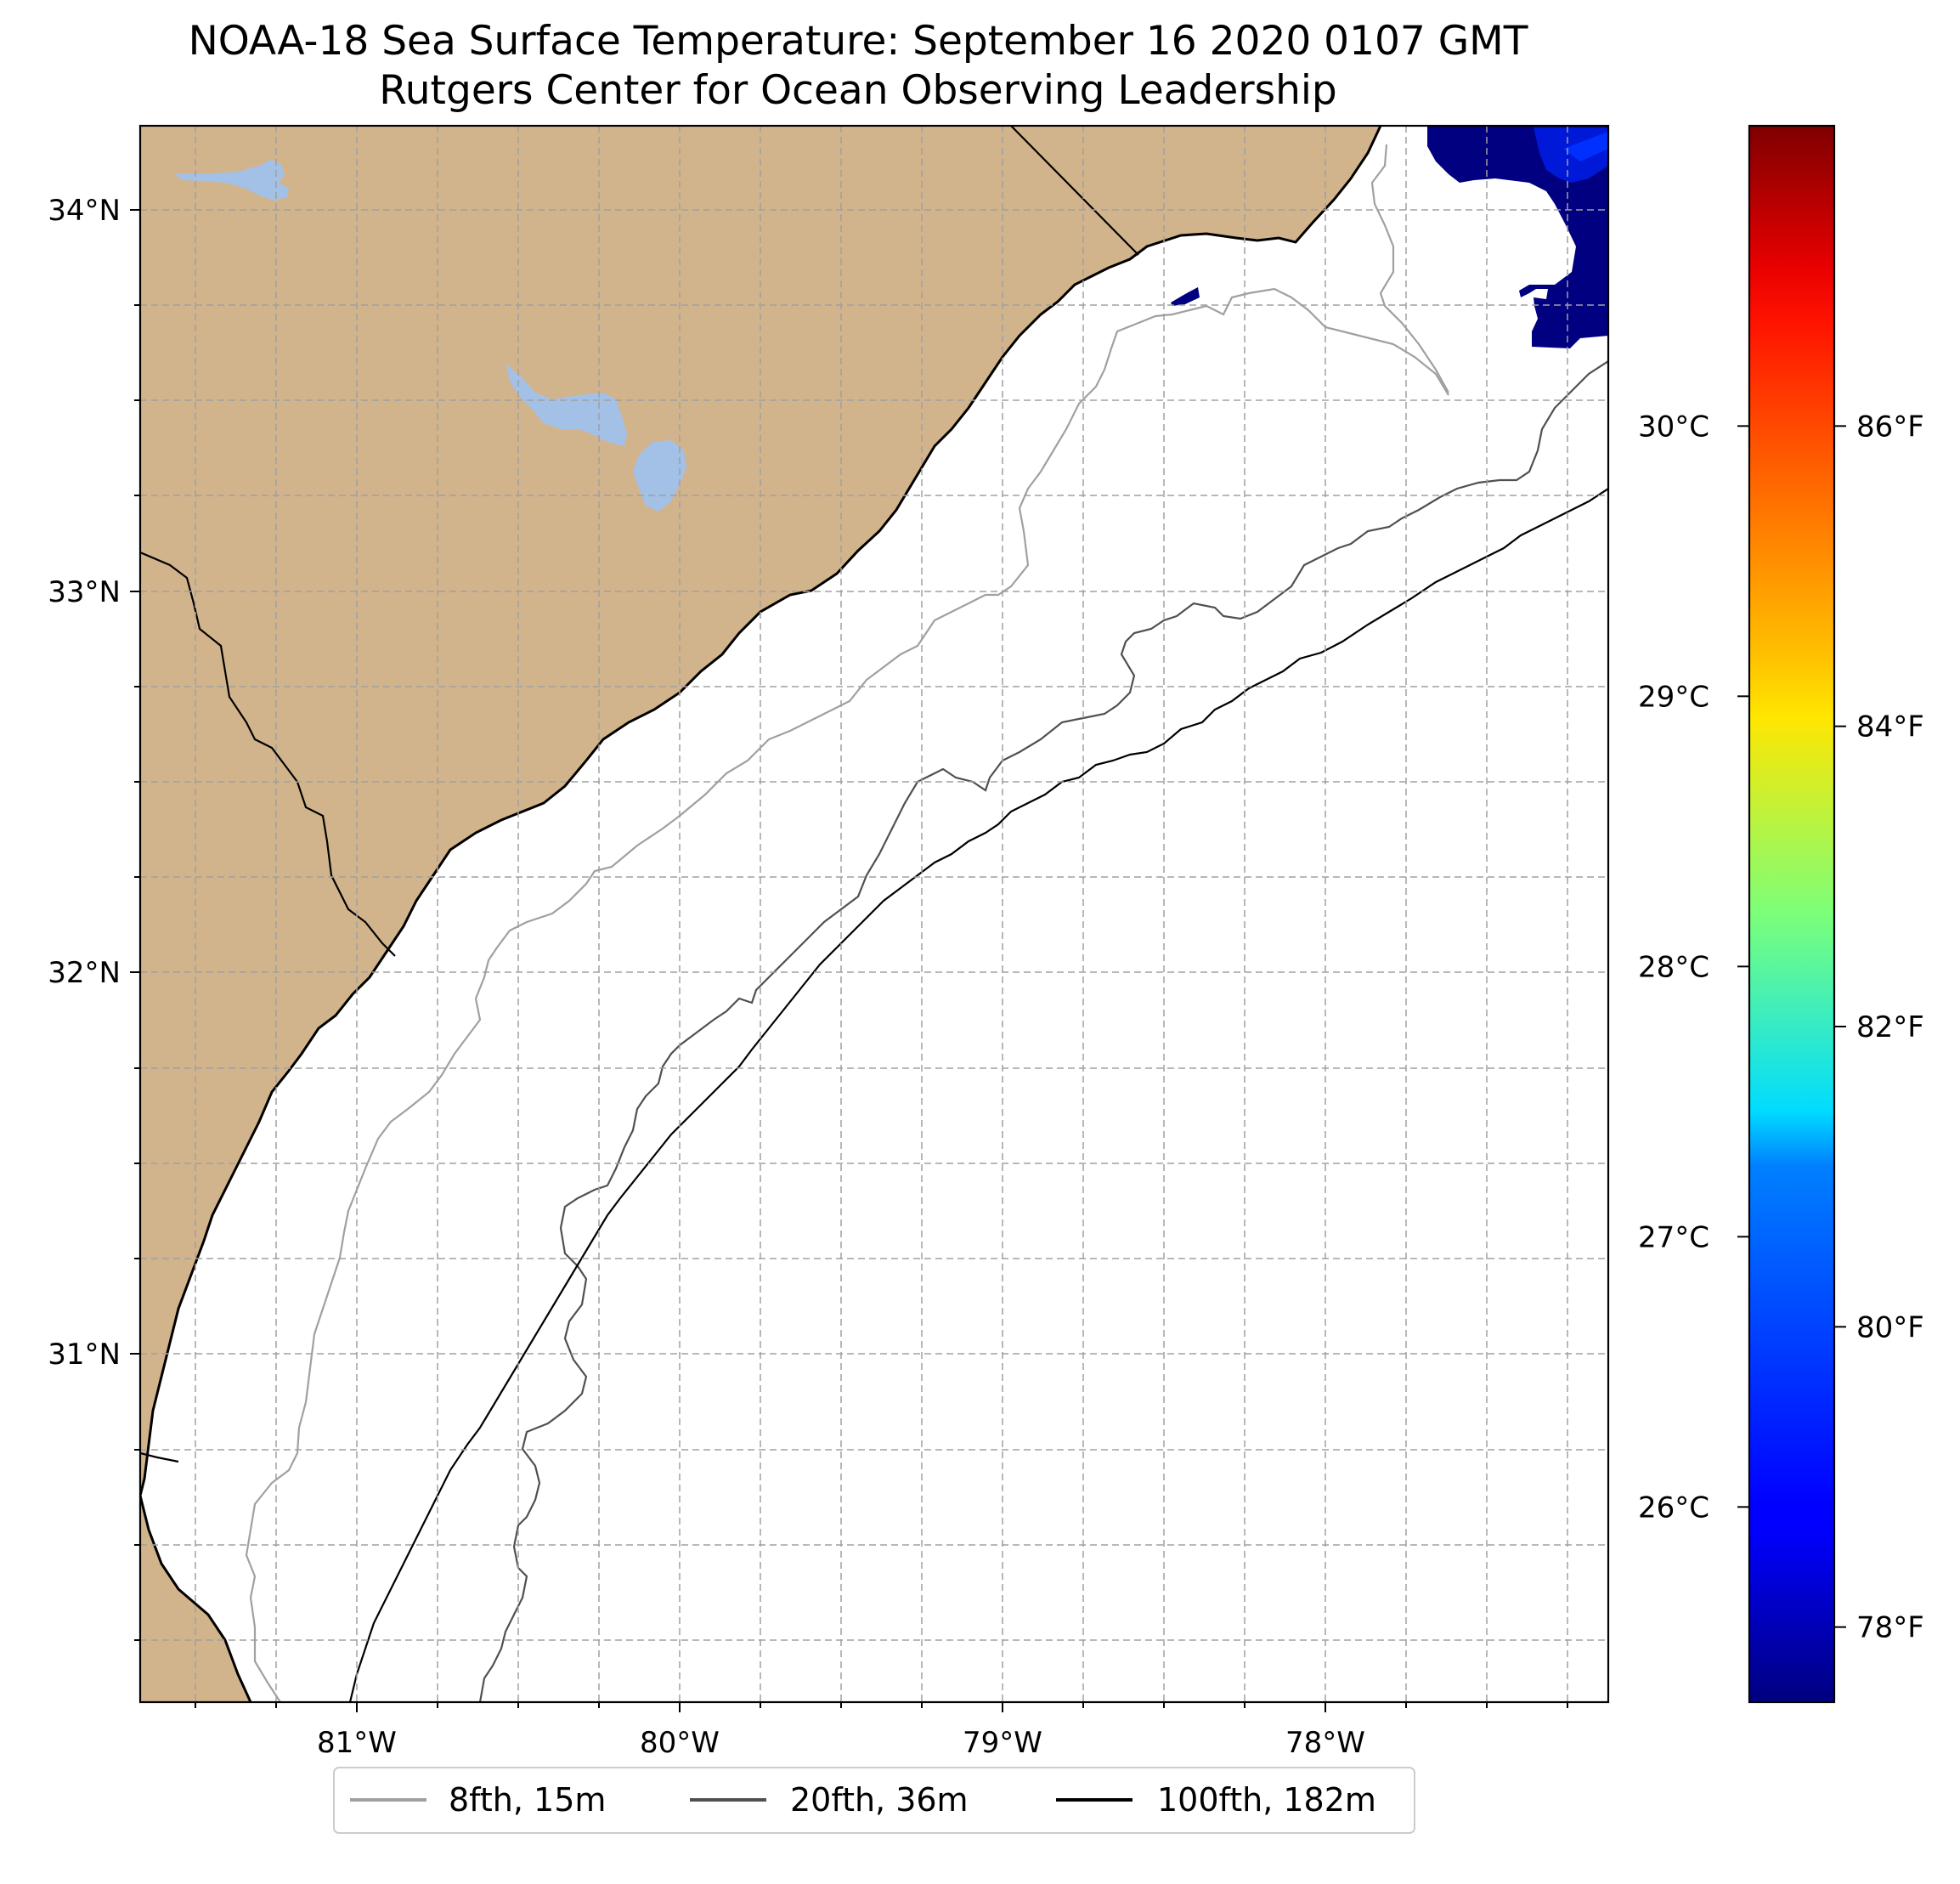 Image resolution: width=1960 pixels, height=1884 pixels. Describe the element at coordinates (85, 211) in the screenshot. I see `lat-label-34: 34°N` at that location.